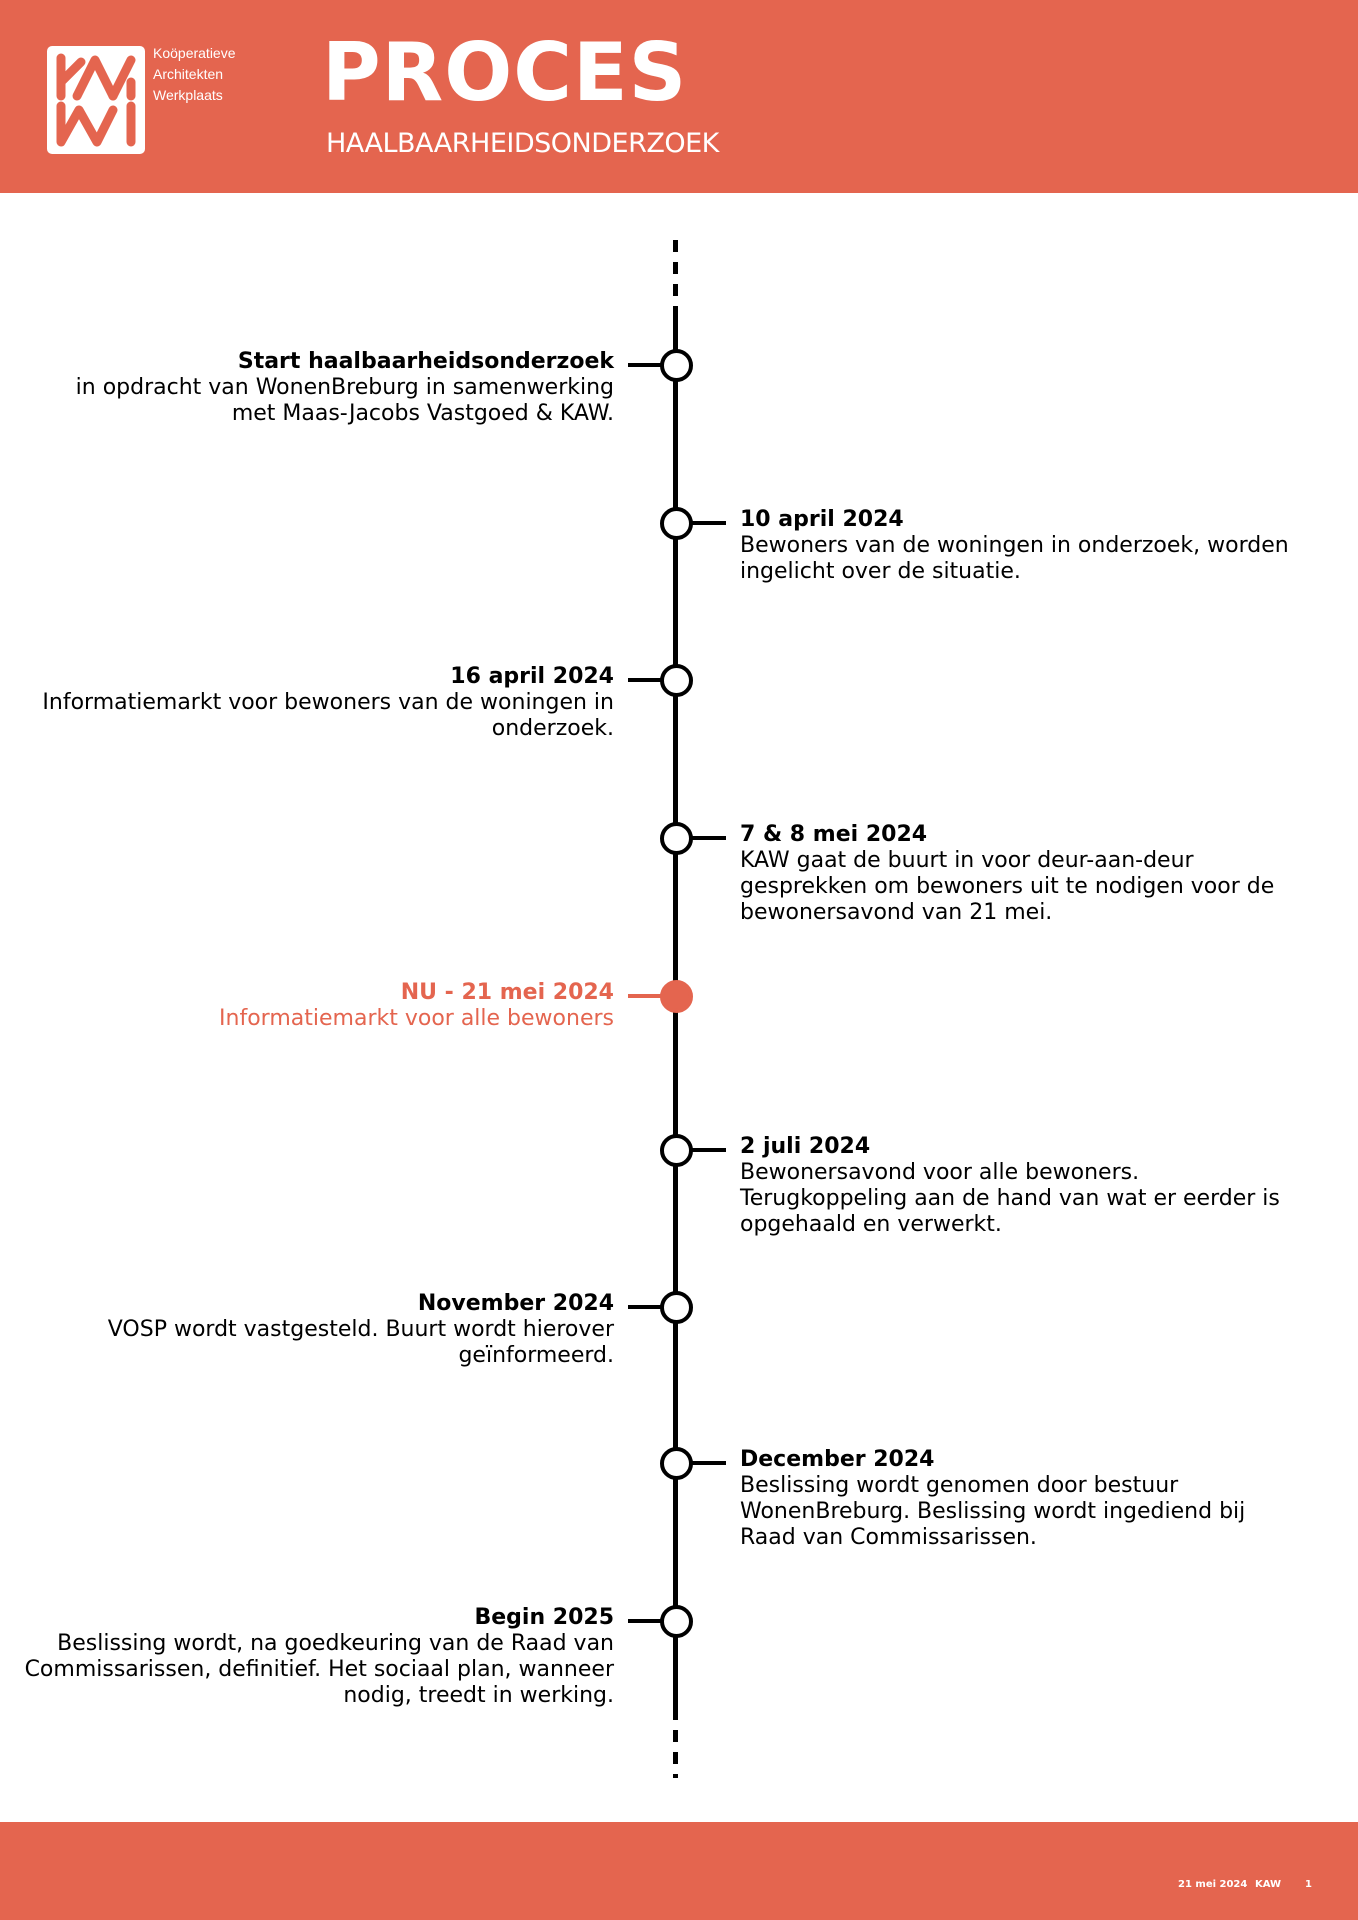  Describe the element at coordinates (679, 1871) in the screenshot. I see `footer: 21 mei 2024 KAW 1` at that location.